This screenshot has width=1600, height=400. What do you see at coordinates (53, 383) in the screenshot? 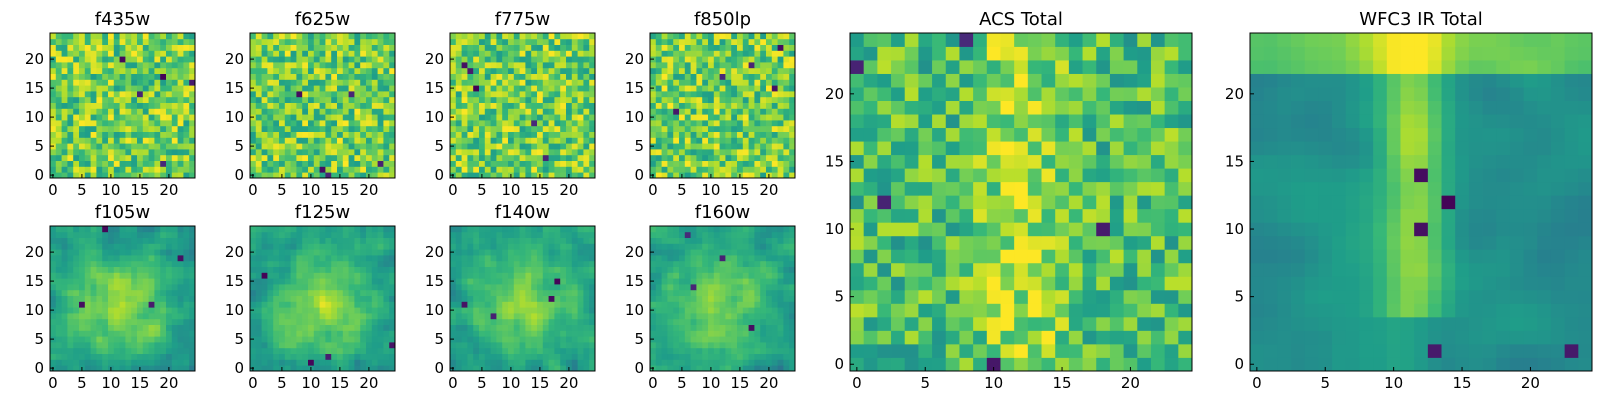
I see `x-tick-label: 0` at bounding box center [53, 383].